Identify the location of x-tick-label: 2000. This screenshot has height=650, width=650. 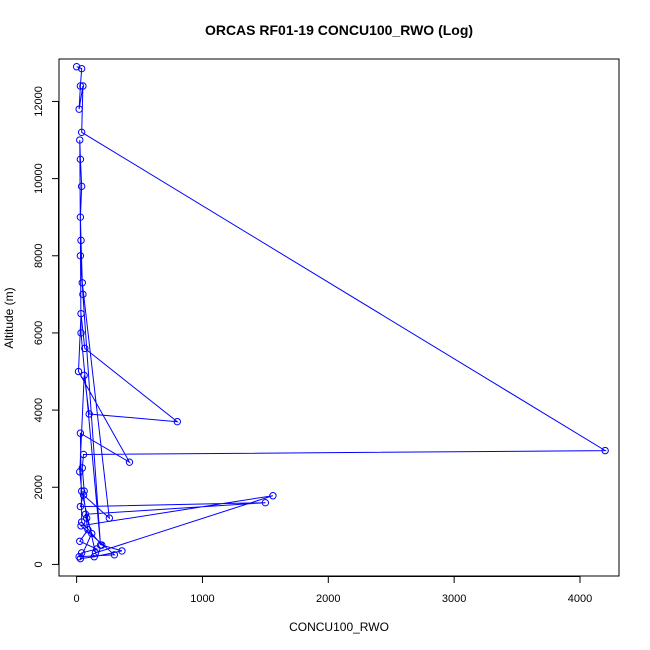
(328, 599).